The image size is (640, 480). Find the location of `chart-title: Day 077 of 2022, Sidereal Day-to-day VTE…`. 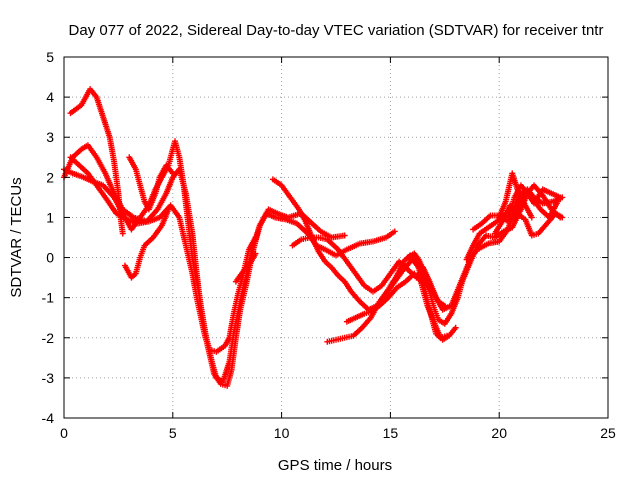

chart-title: Day 077 of 2022, Sidereal Day-to-day VTE… is located at coordinates (336, 30).